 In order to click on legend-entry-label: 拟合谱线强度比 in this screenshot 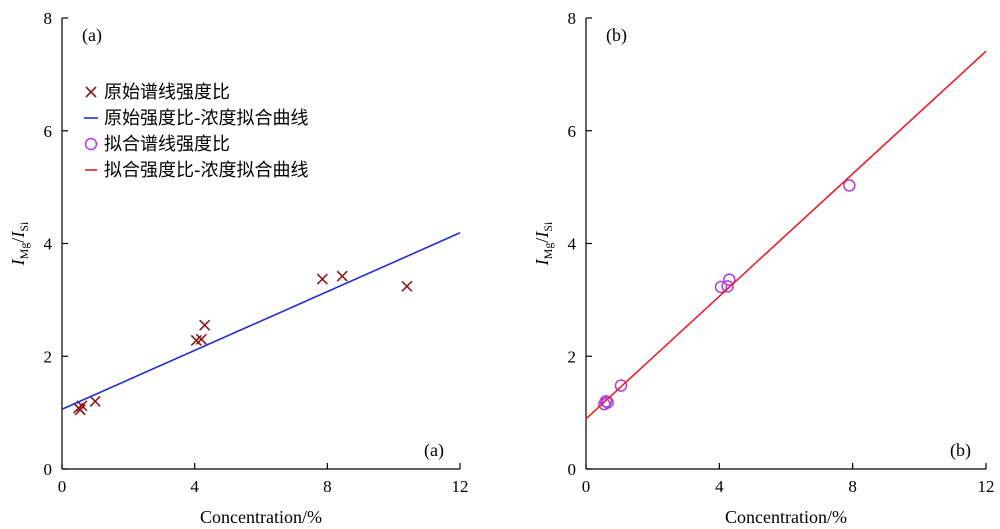, I will do `click(167, 144)`.